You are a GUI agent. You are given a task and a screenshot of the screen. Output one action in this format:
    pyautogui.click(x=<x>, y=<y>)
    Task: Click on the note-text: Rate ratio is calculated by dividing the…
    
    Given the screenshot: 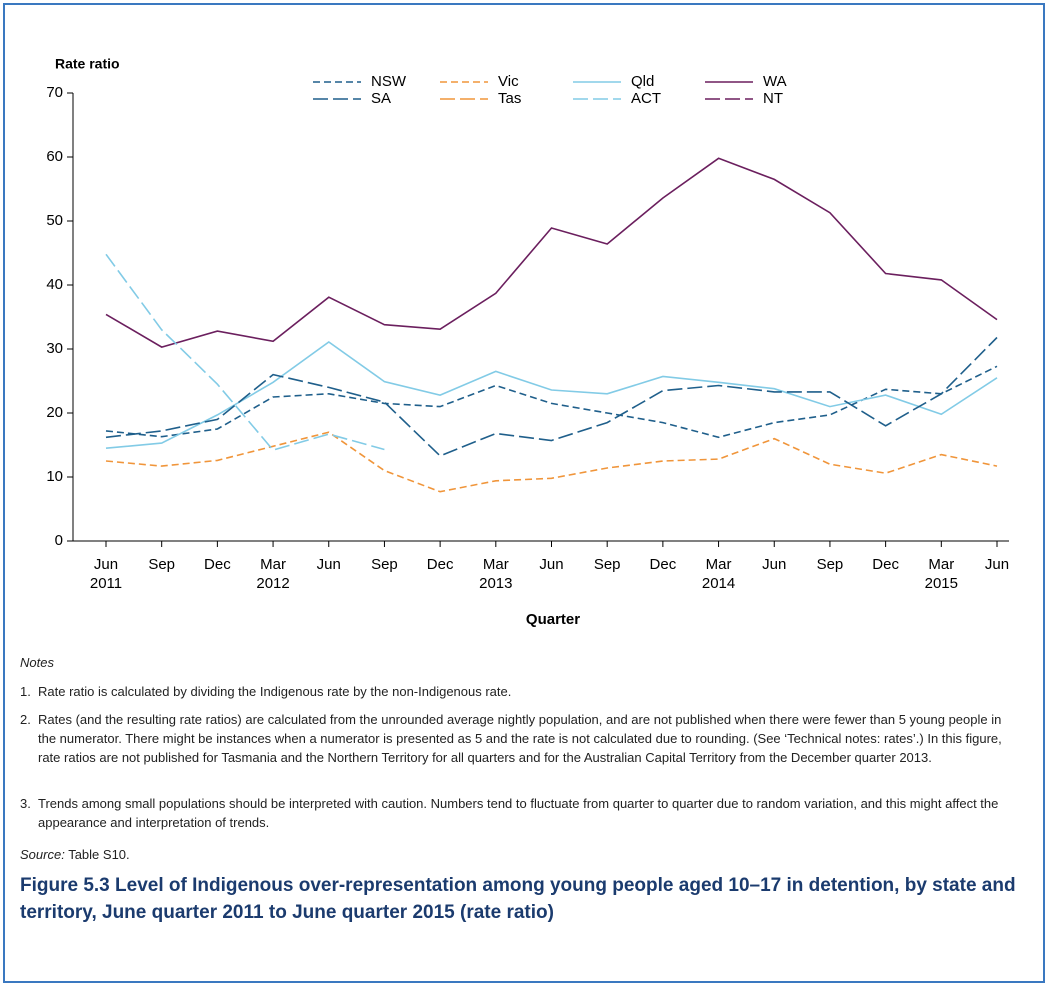 What is the action you would take?
    pyautogui.click(x=275, y=691)
    